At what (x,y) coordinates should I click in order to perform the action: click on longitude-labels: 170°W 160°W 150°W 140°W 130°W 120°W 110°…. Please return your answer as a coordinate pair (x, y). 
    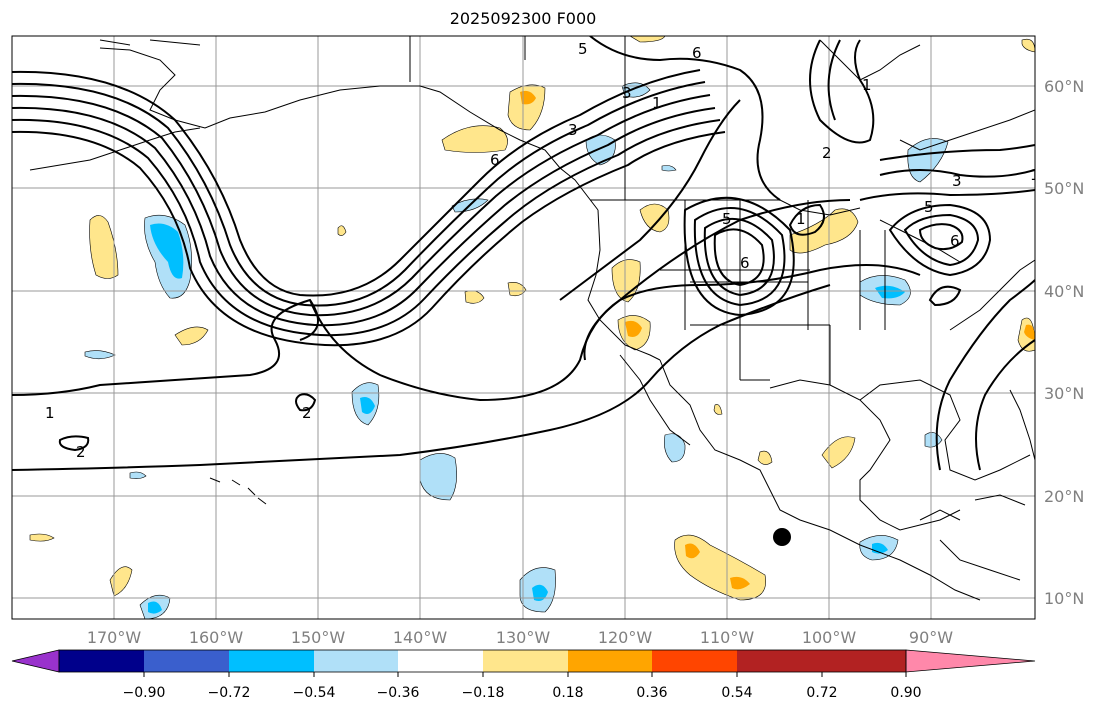
    Looking at the image, I should click on (520, 637).